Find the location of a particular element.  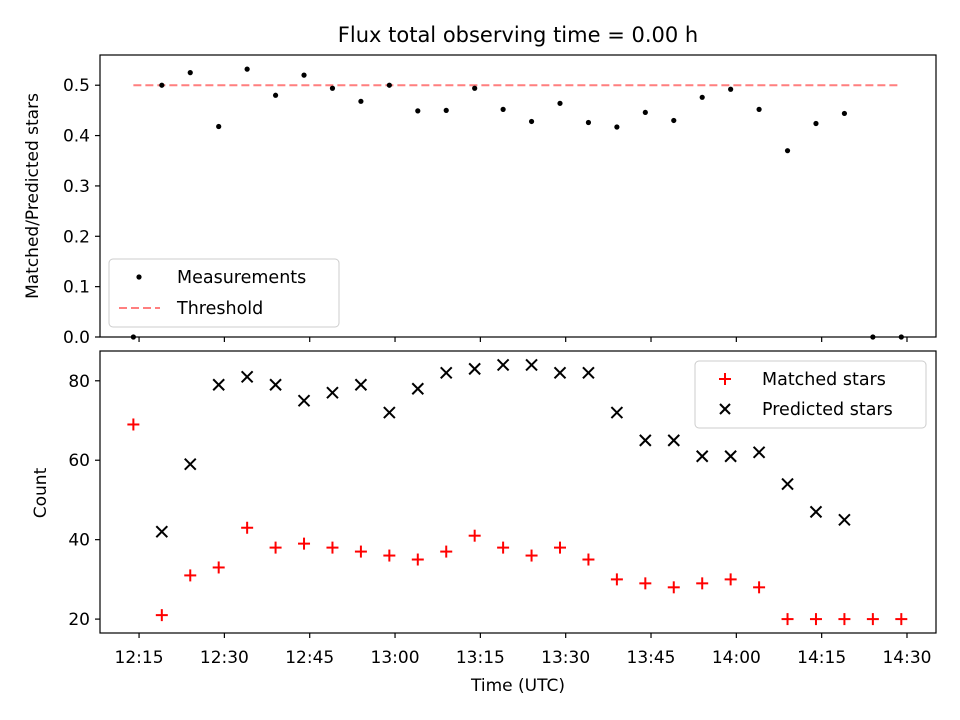

legend-predicted-label: Predicted stars is located at coordinates (827, 410).